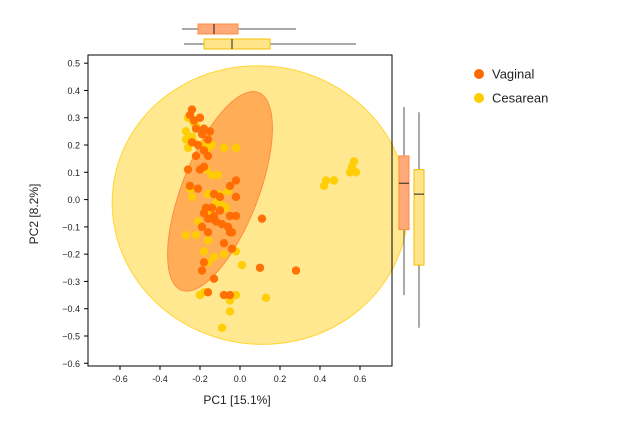  What do you see at coordinates (269, 36) in the screenshot?
I see `pc1-boxplots` at bounding box center [269, 36].